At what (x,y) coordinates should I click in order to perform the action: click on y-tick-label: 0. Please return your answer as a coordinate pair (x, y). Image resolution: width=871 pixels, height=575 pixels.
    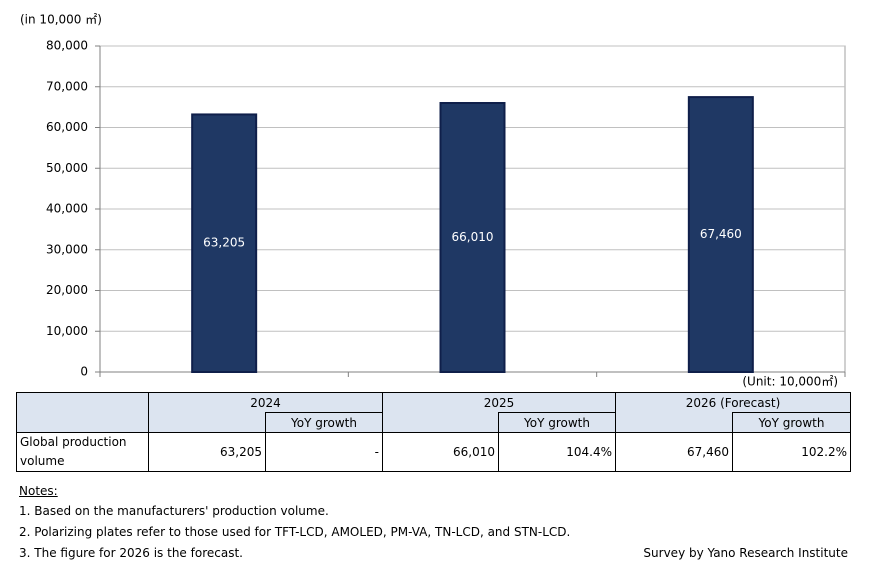
    Looking at the image, I should click on (84, 372).